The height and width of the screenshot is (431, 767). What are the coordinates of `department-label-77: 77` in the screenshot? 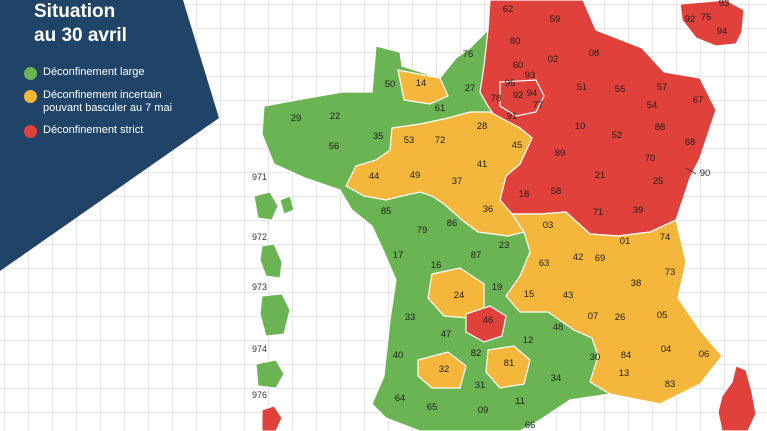 It's located at (538, 105).